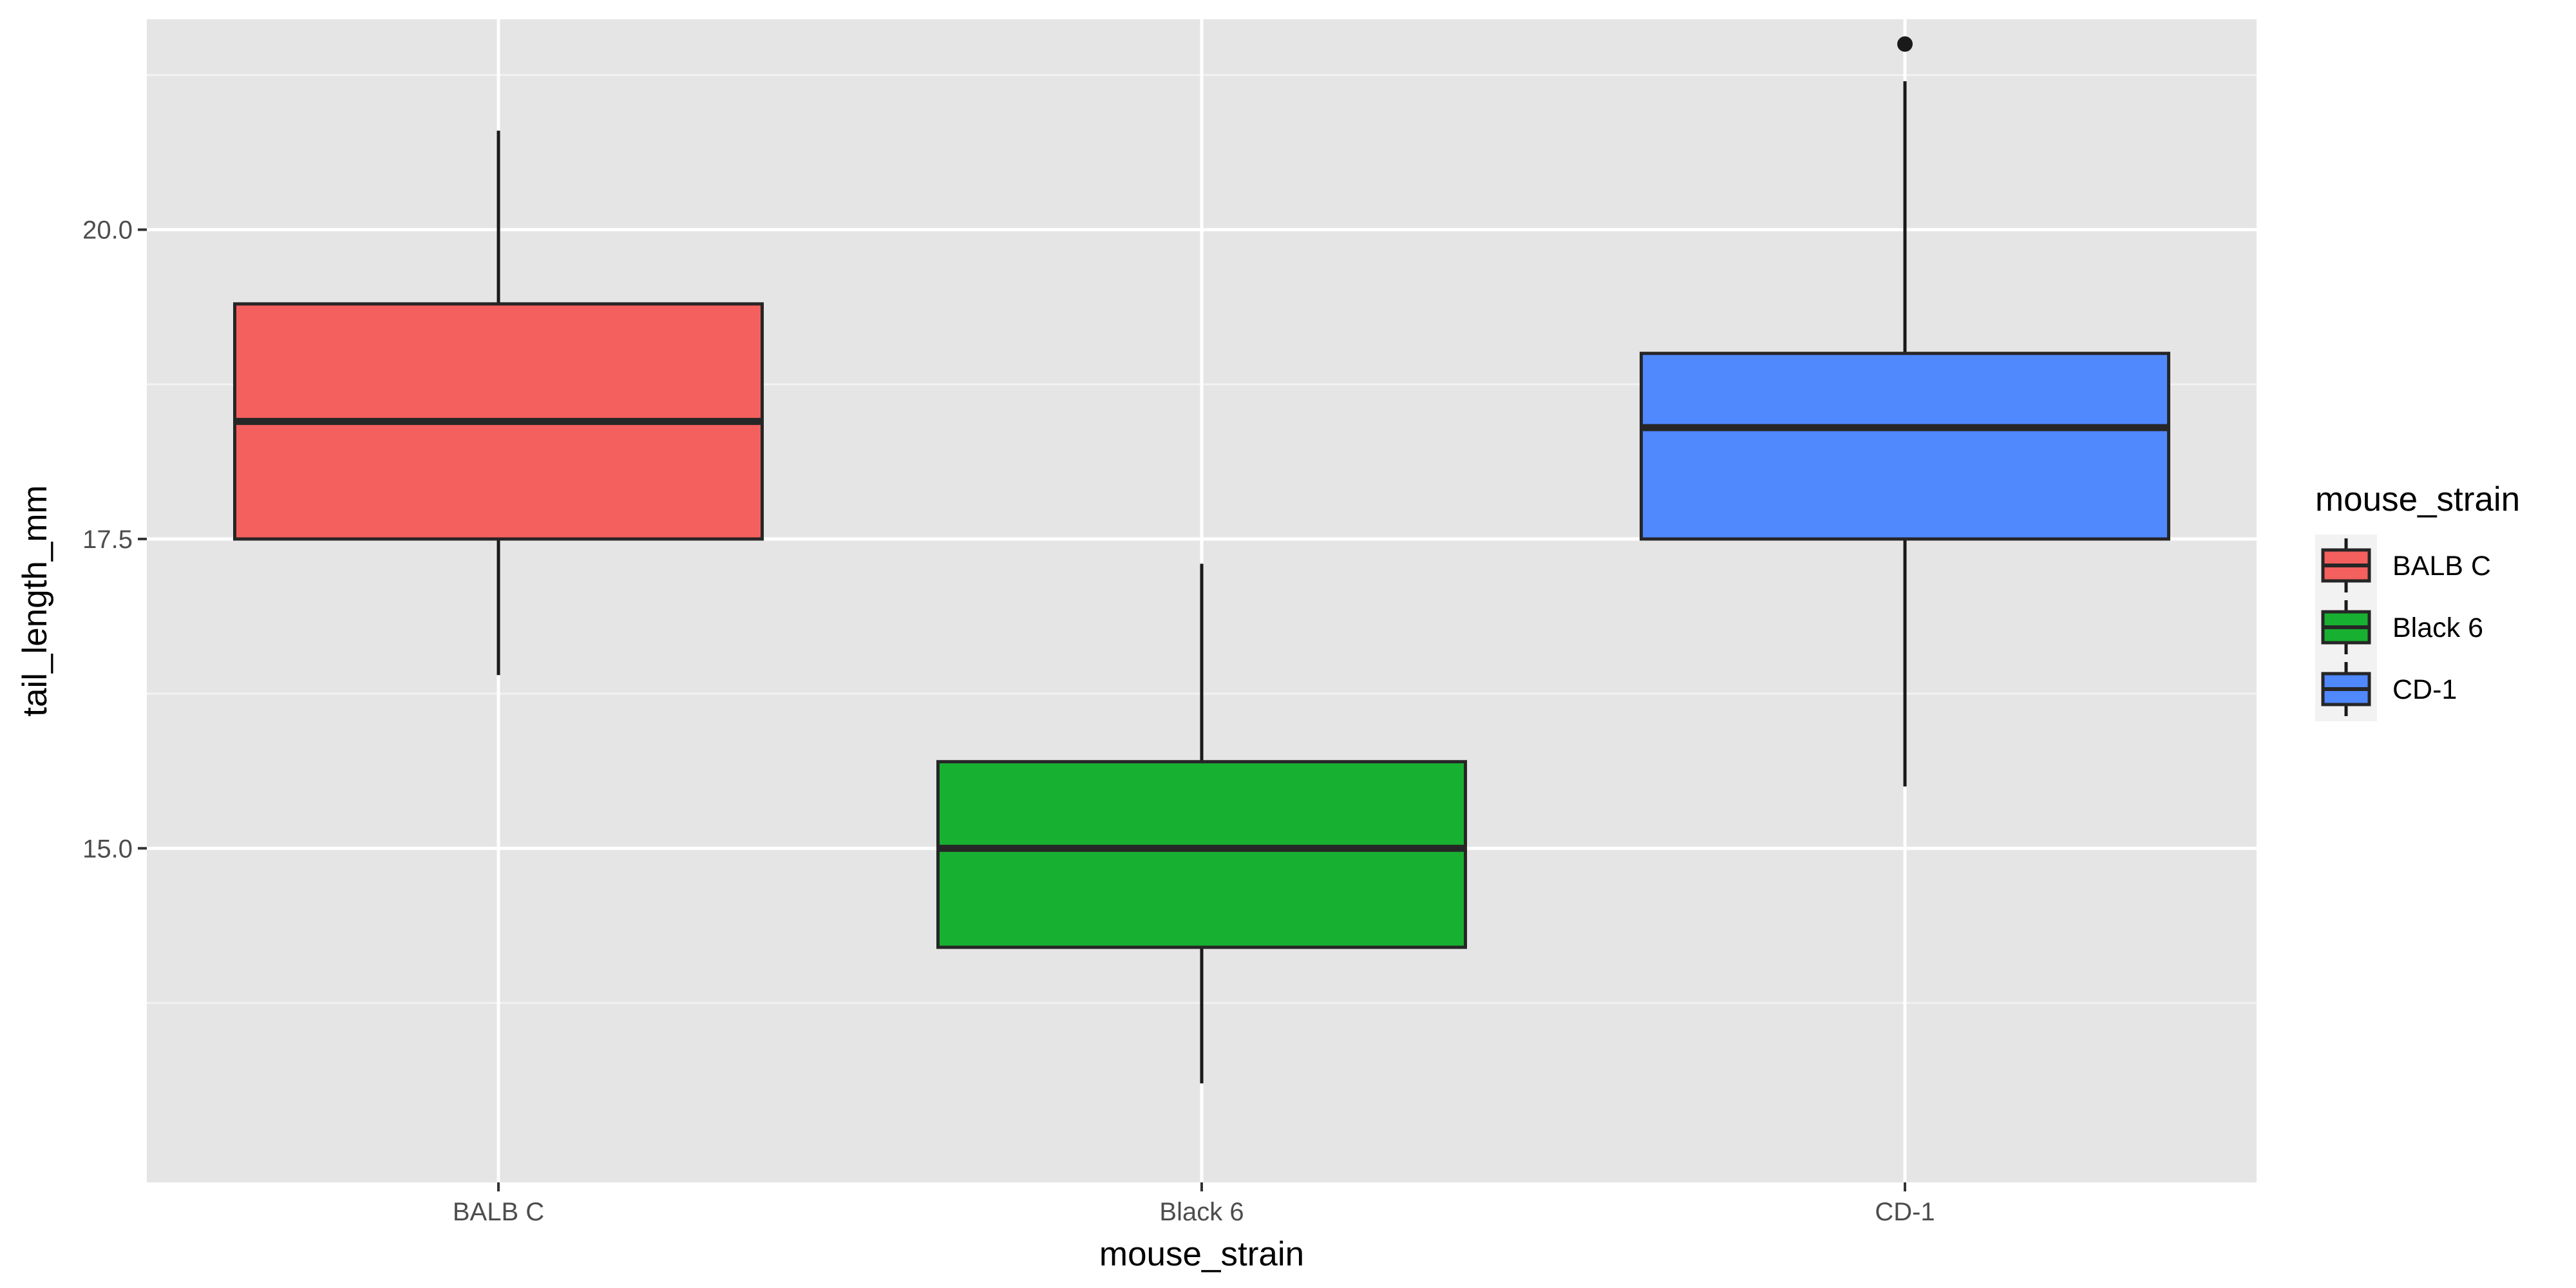 Image resolution: width=2576 pixels, height=1288 pixels. I want to click on legend: mouse_strain BALB C Black 6 CD-1, so click(2417, 601).